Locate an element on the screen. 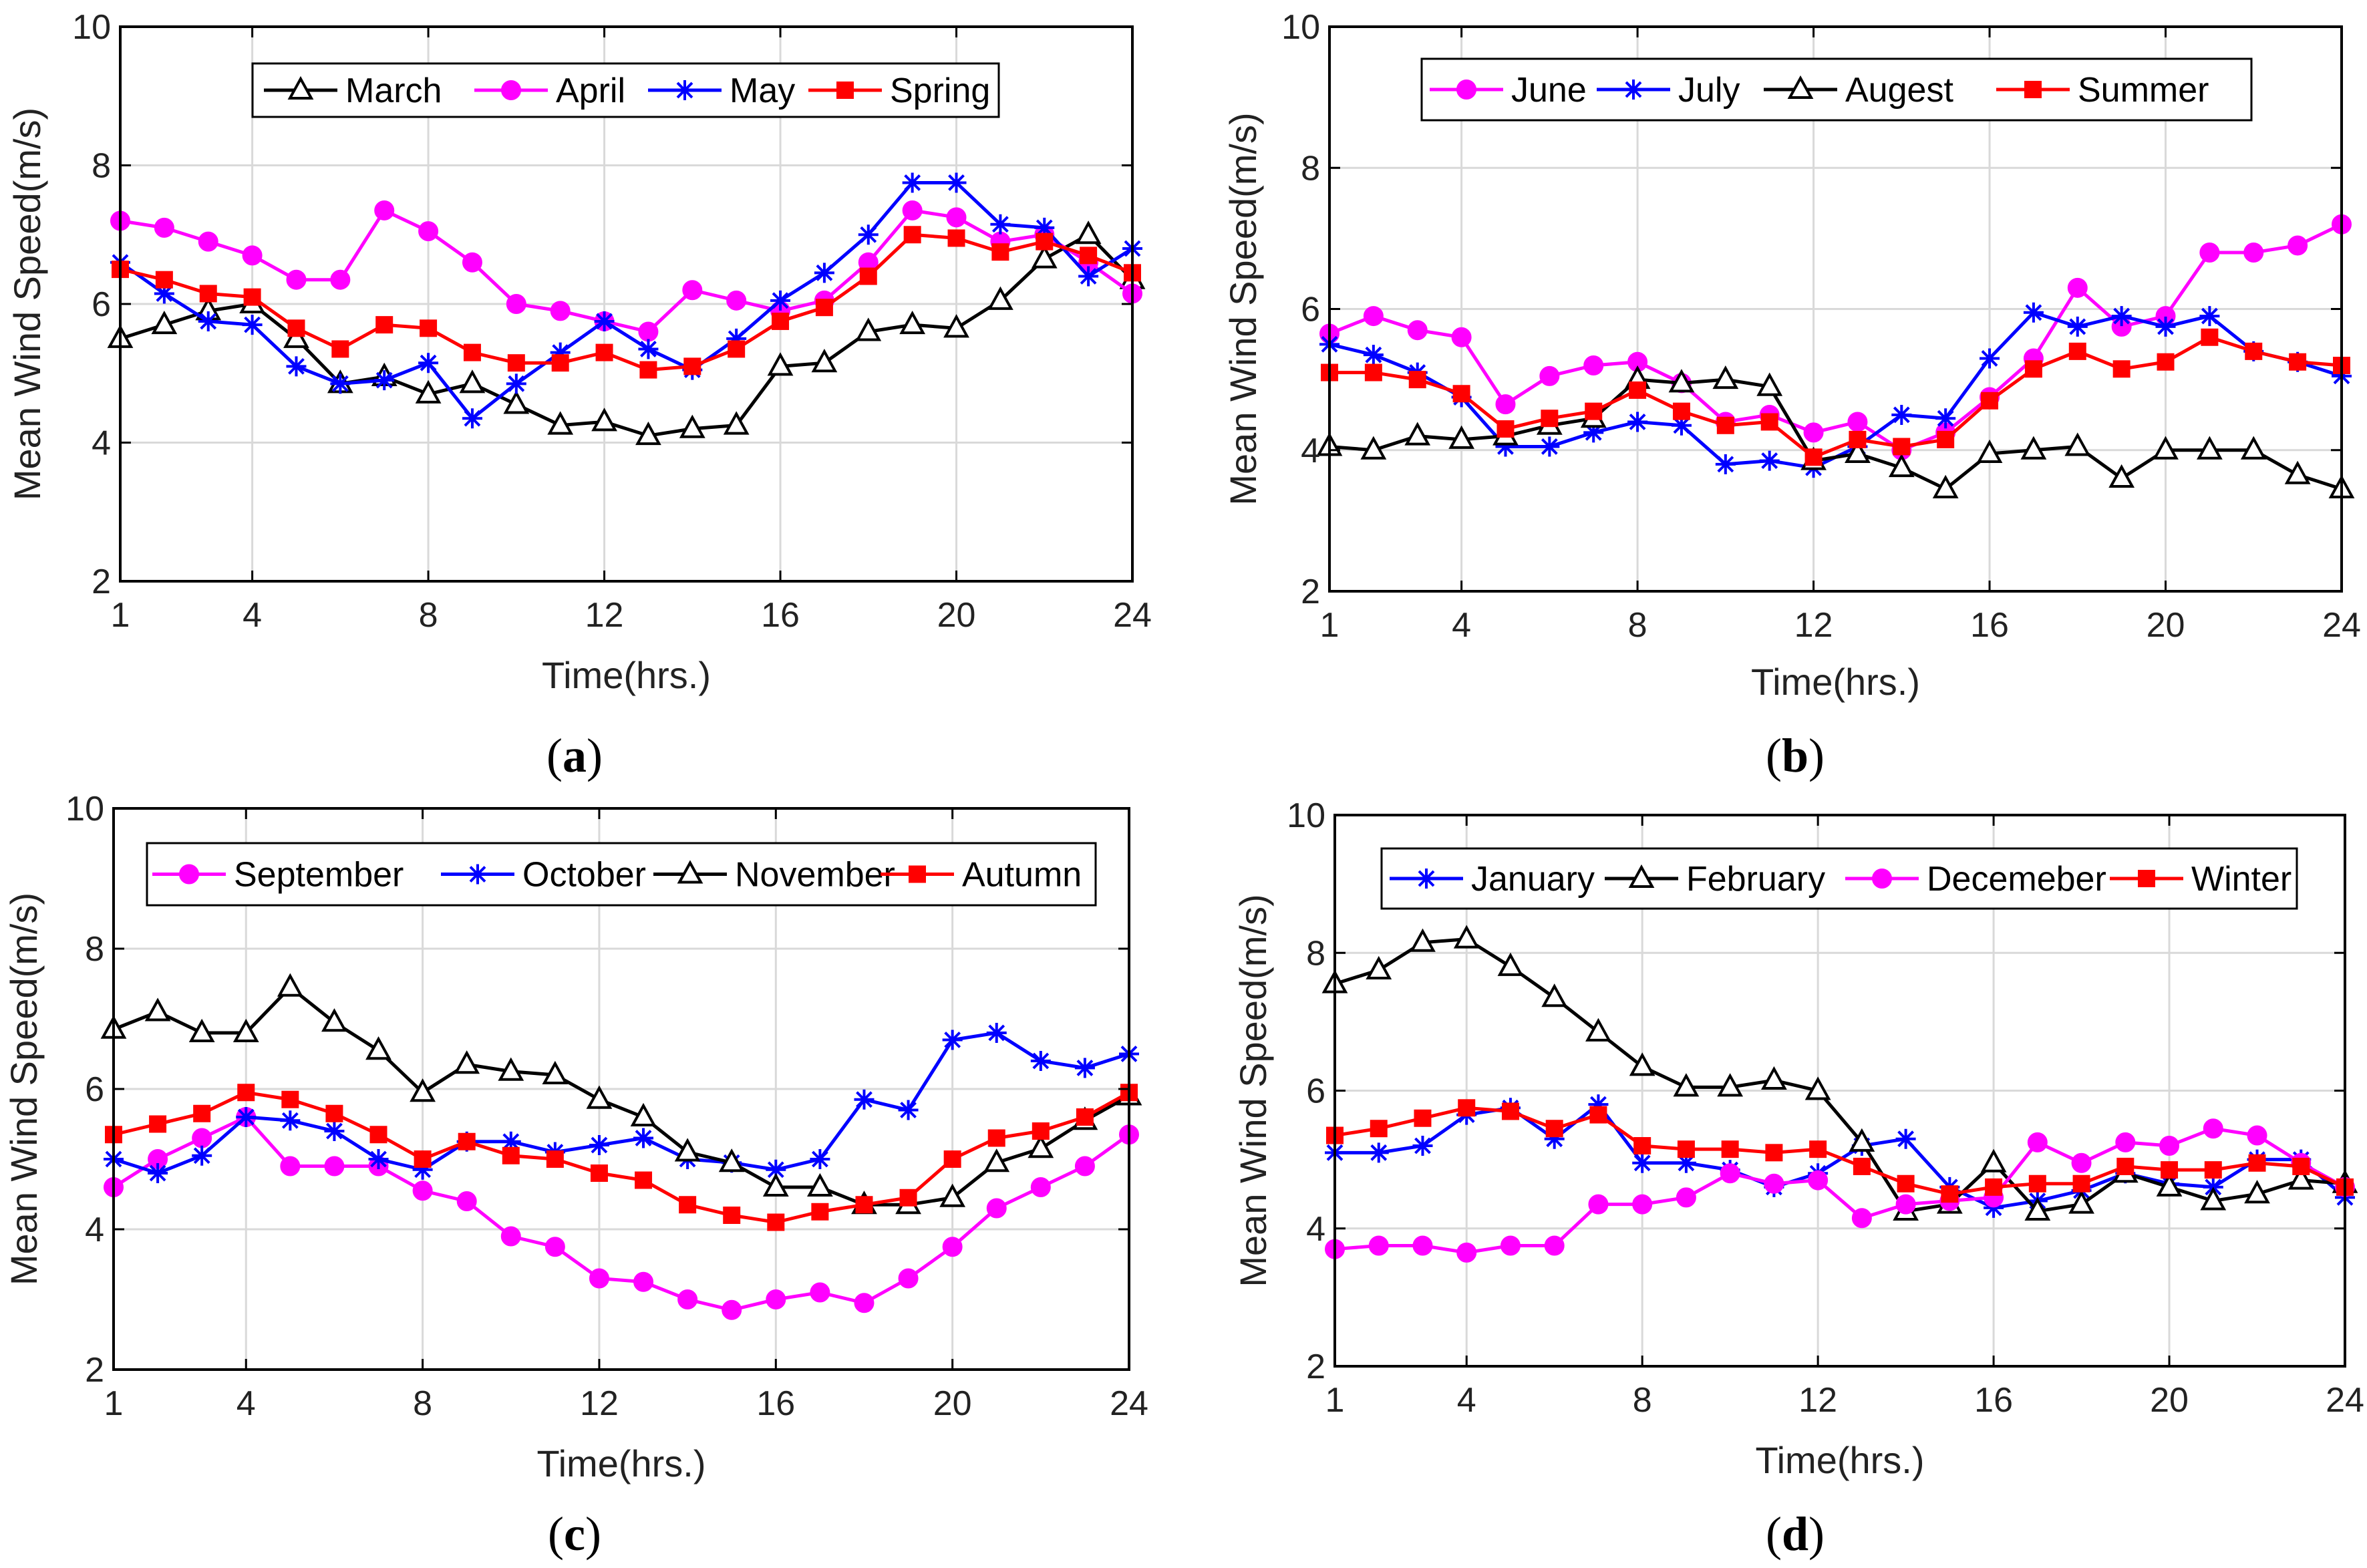  y-tick-label: 8 is located at coordinates (95, 949).